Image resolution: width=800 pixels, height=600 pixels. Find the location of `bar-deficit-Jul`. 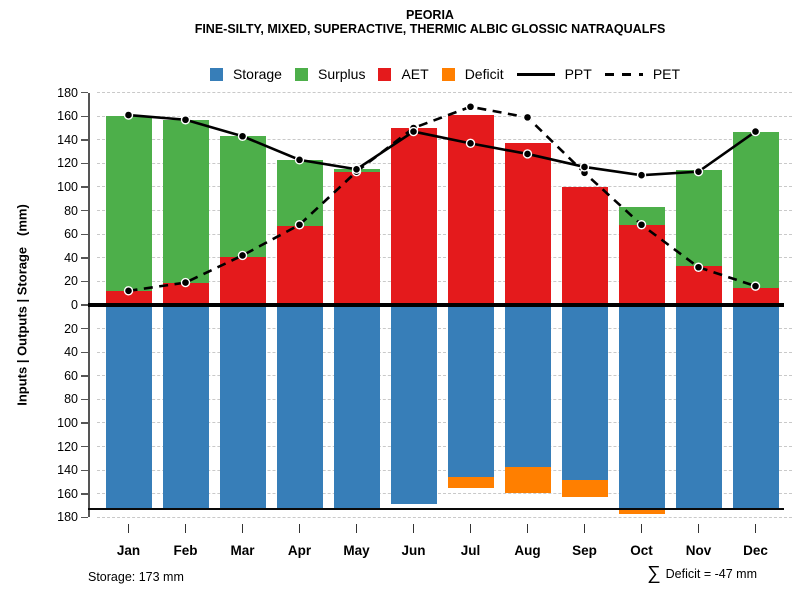

bar-deficit-Jul is located at coordinates (470, 482).